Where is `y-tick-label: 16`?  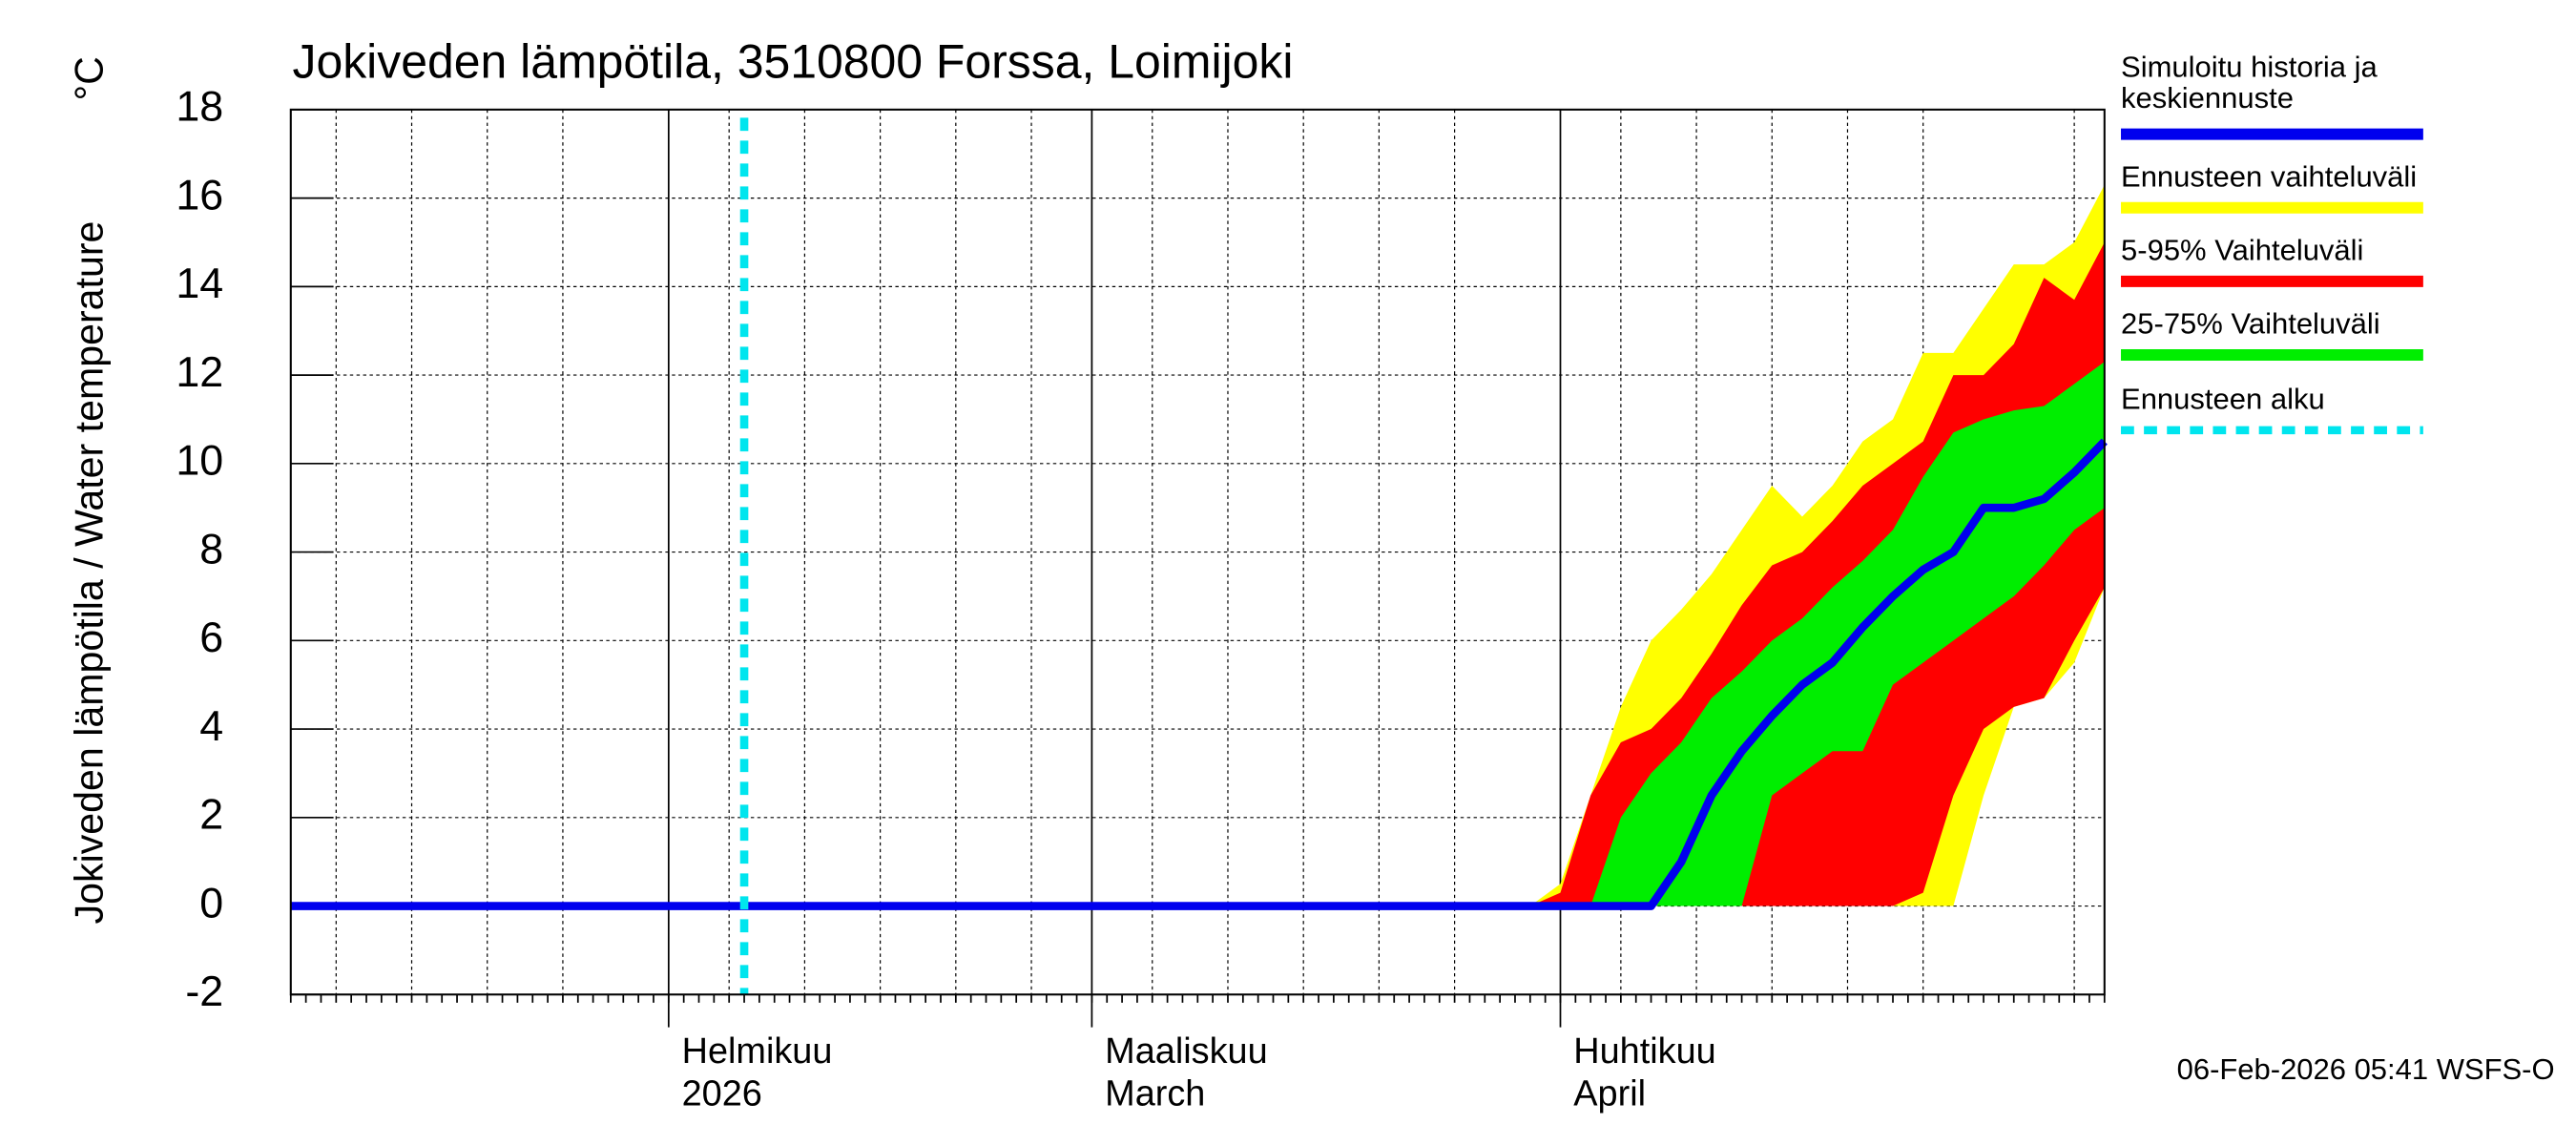 y-tick-label: 16 is located at coordinates (199, 195).